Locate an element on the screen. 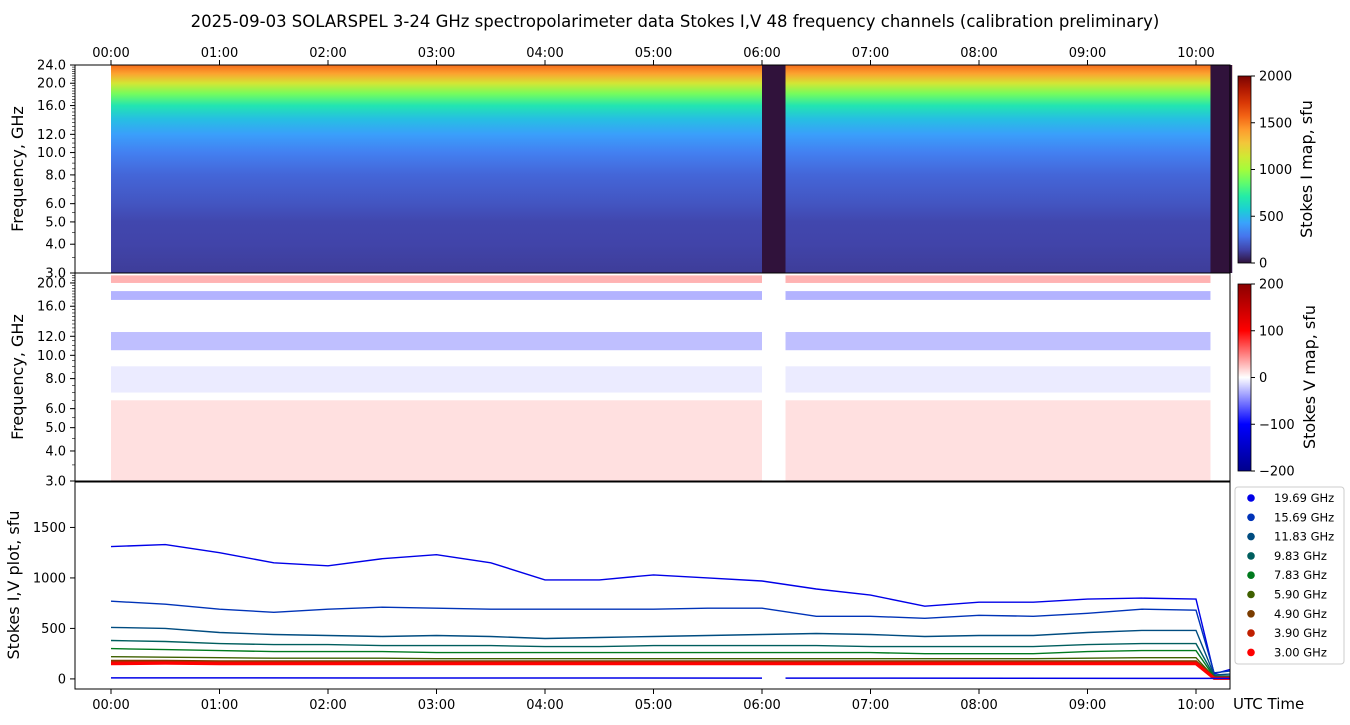 The image size is (1350, 725). stokes-i-colorbar-gradient is located at coordinates (1244, 169).